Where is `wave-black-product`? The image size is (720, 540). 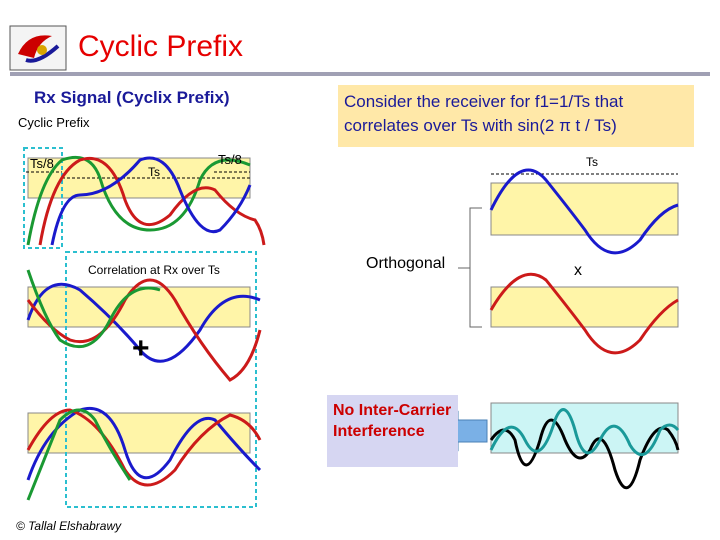 wave-black-product is located at coordinates (584, 454).